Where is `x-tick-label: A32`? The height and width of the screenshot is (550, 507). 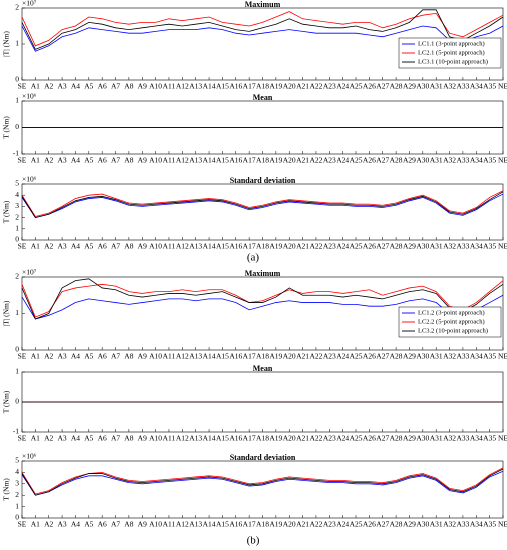
x-tick-label: A32 is located at coordinates (449, 524).